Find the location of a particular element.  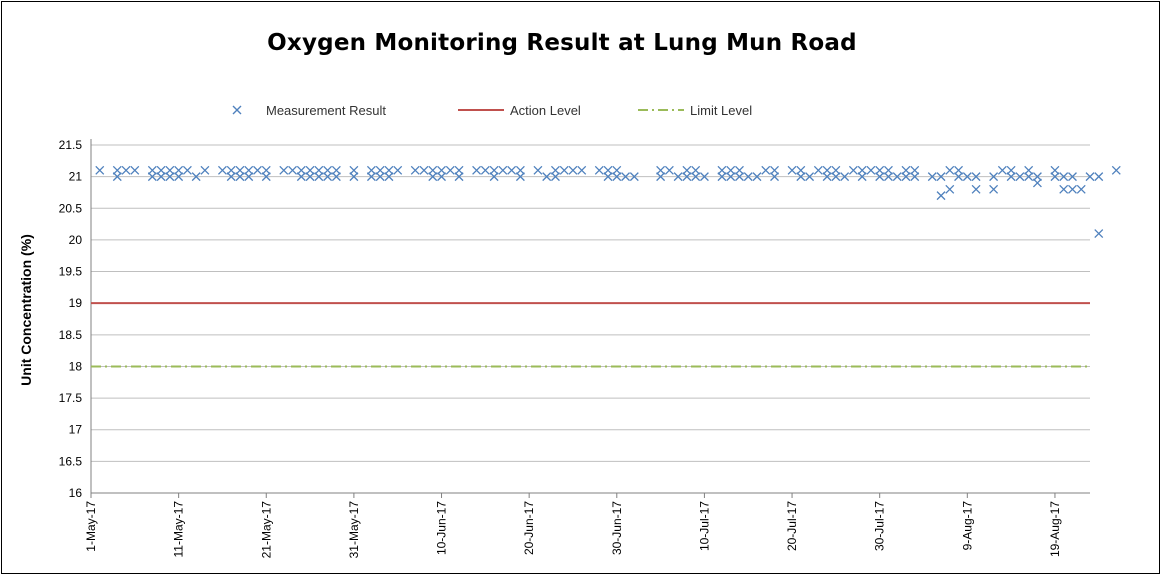

y-tick-label: 21 is located at coordinates (76, 177).